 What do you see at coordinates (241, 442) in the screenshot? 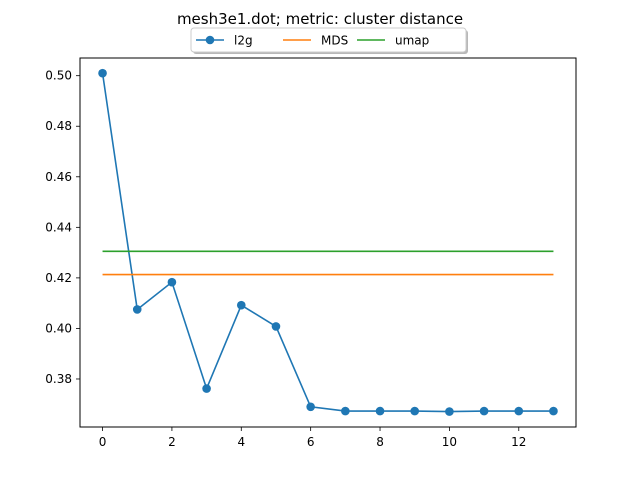
I see `x-tick-label: 4` at bounding box center [241, 442].